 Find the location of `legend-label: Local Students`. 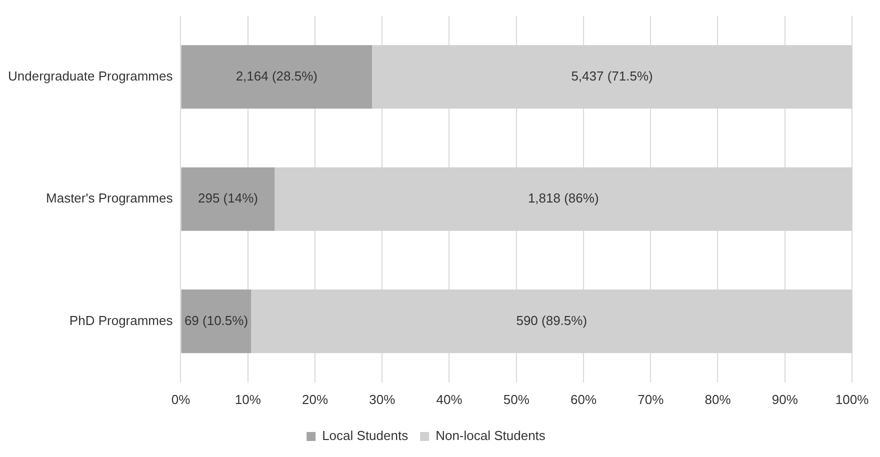

legend-label: Local Students is located at coordinates (365, 436).